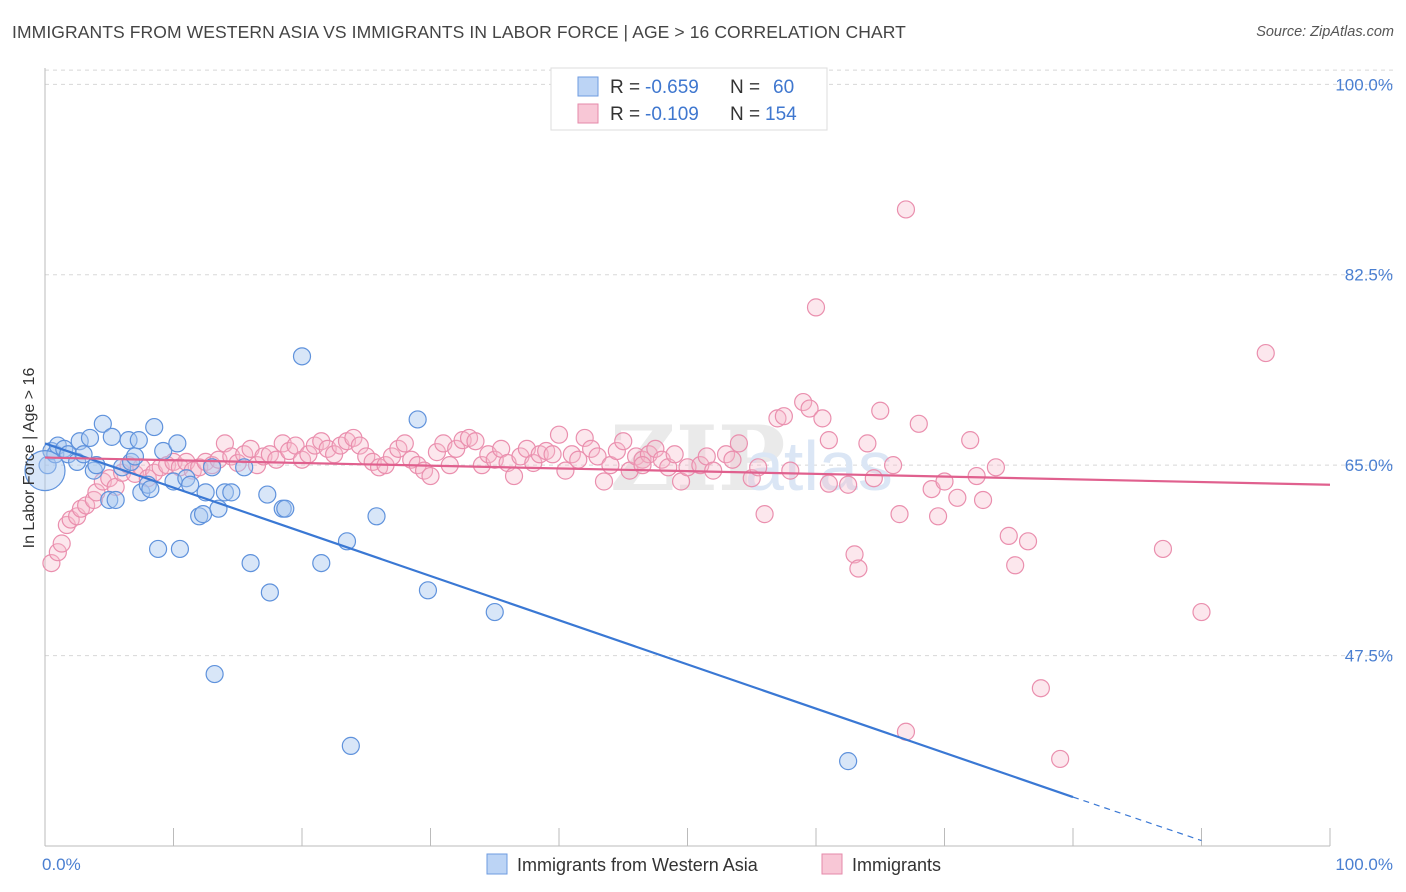  Describe the element at coordinates (672, 87) in the screenshot. I see `legend-r-value-1: -0.659` at that location.